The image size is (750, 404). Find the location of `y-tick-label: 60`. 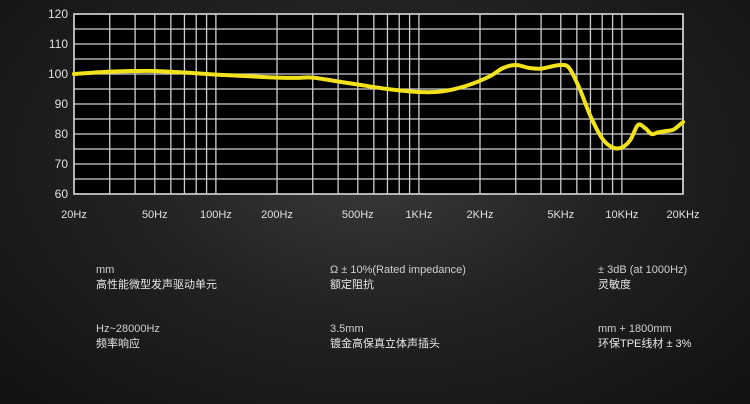

y-tick-label: 60 is located at coordinates (62, 194).